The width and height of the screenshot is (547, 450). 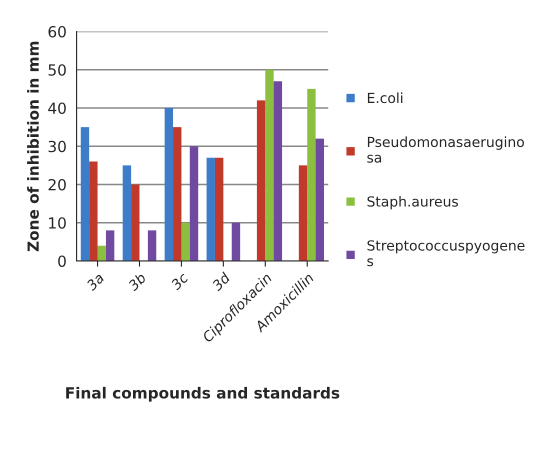 What do you see at coordinates (57, 223) in the screenshot?
I see `y-tick-label: 10` at bounding box center [57, 223].